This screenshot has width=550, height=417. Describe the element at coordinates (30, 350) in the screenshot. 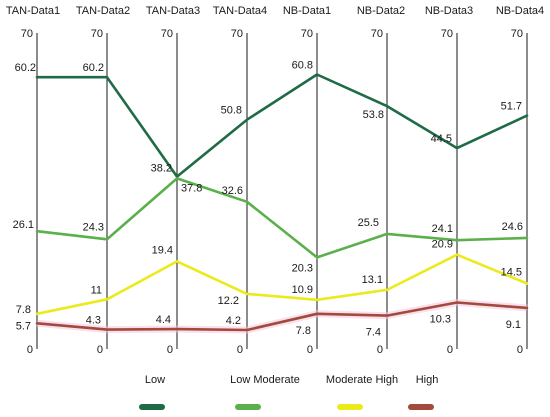

I see `axis-min-label-0: 0` at that location.